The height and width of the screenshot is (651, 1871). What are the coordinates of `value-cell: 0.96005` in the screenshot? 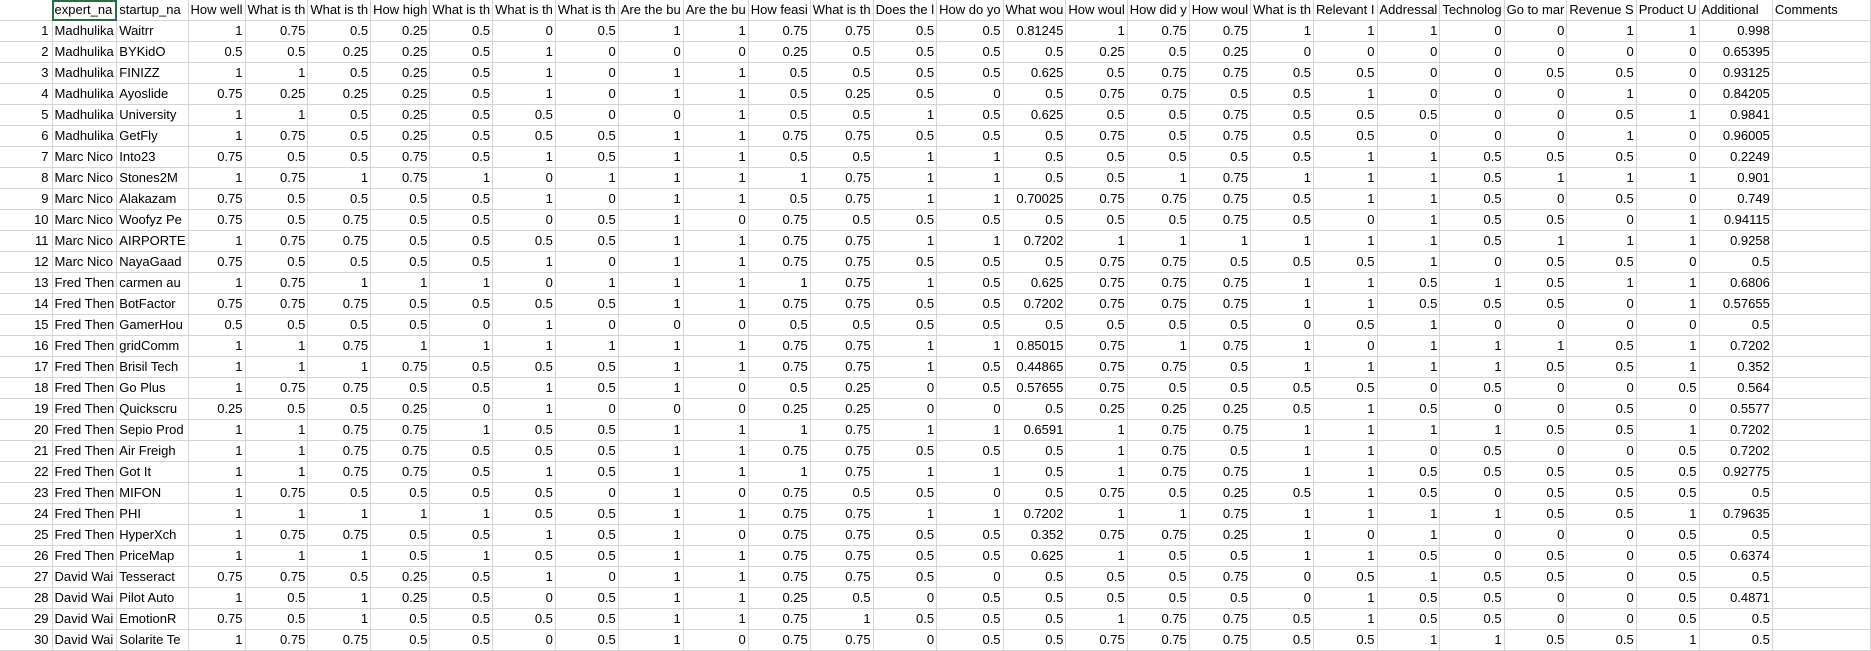 It's located at (1736, 136).